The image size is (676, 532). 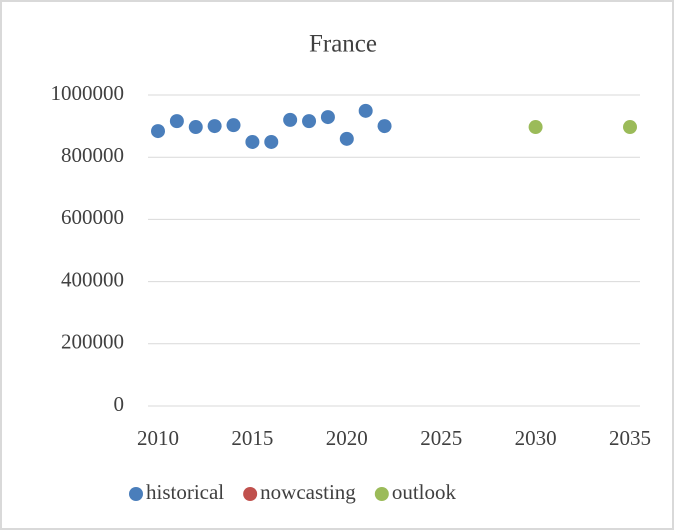 I want to click on y-tick-label: 800000, so click(x=92, y=155).